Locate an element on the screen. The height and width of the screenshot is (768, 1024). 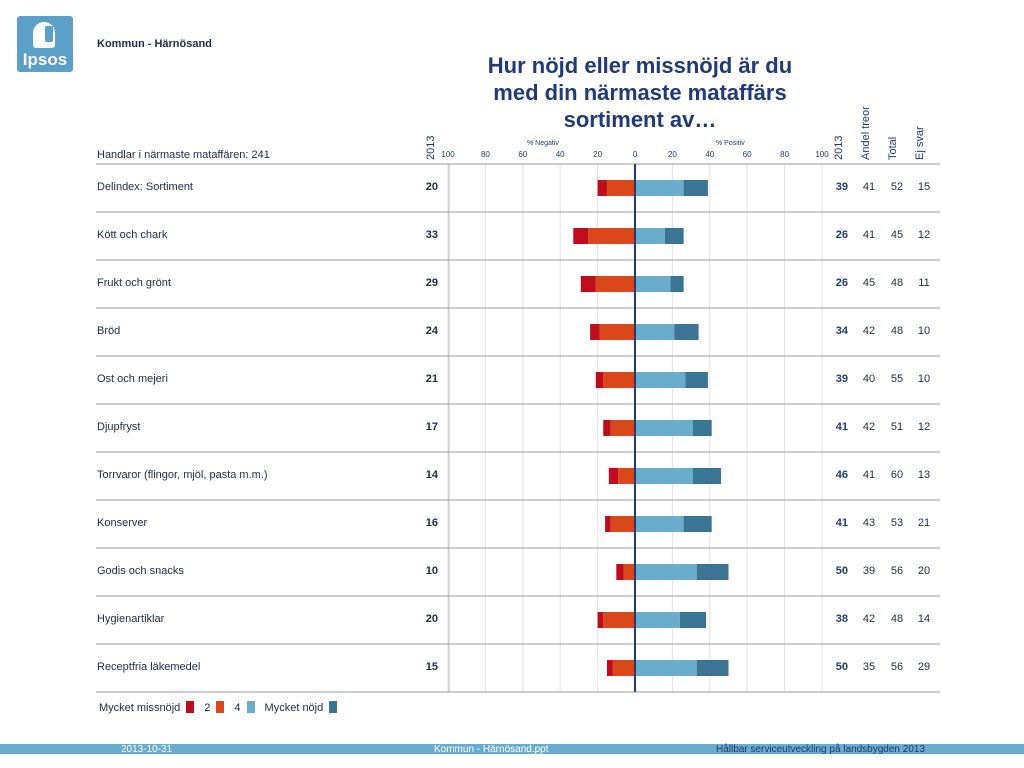
footer-file: Kommun - Härnösand.ppt is located at coordinates (491, 749).